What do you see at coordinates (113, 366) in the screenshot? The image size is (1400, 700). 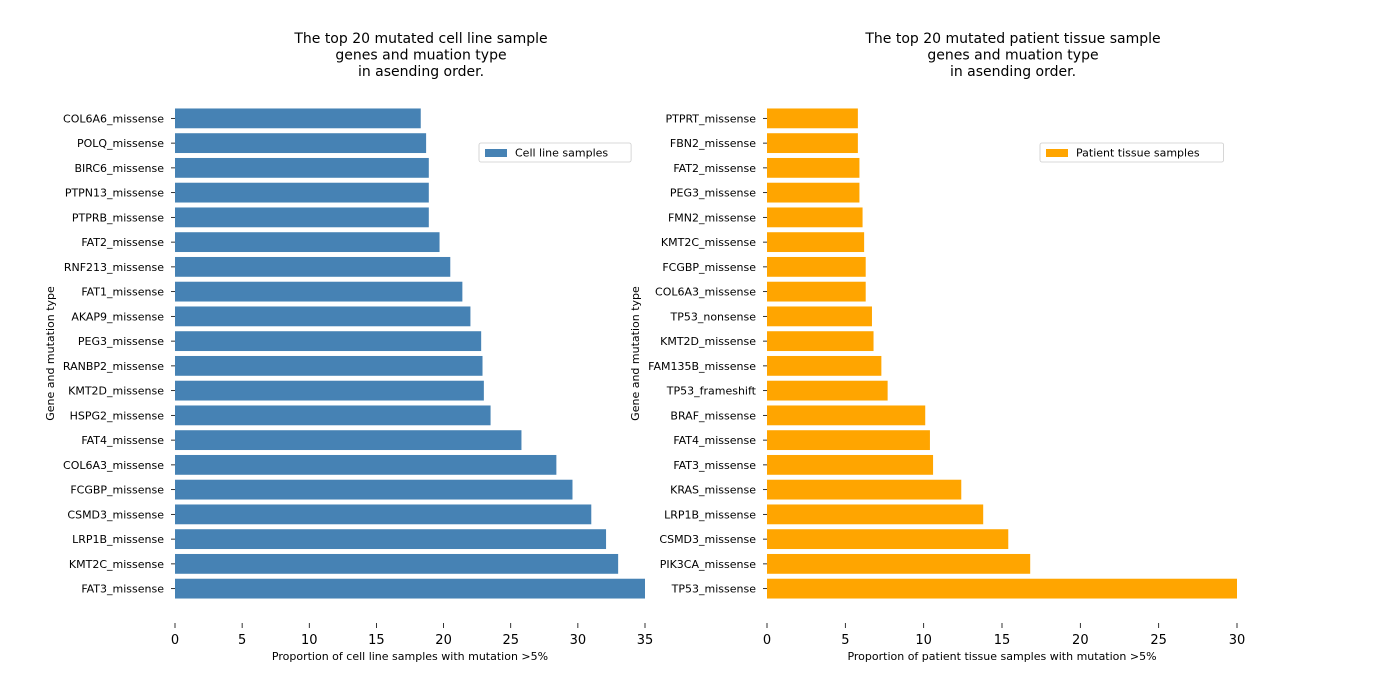 I see `category-label: RANBP2_missense` at bounding box center [113, 366].